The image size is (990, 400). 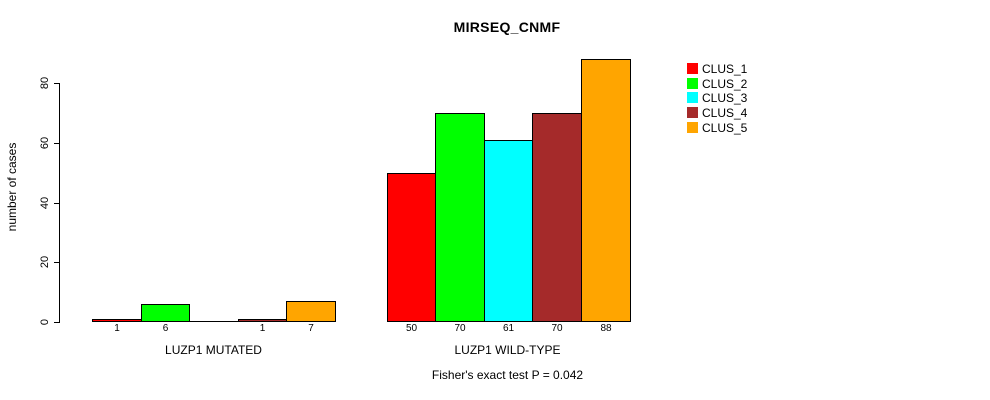 I want to click on bar-clus_5-luzp1-wild-type, so click(x=606, y=190).